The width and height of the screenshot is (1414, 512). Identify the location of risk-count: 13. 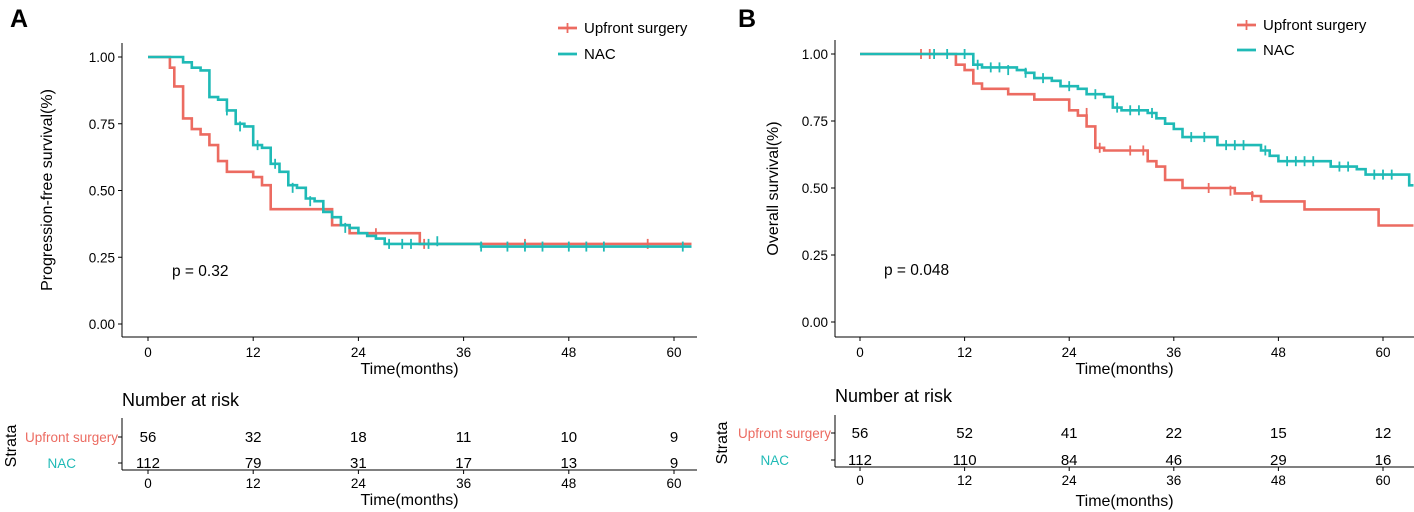
(568, 463).